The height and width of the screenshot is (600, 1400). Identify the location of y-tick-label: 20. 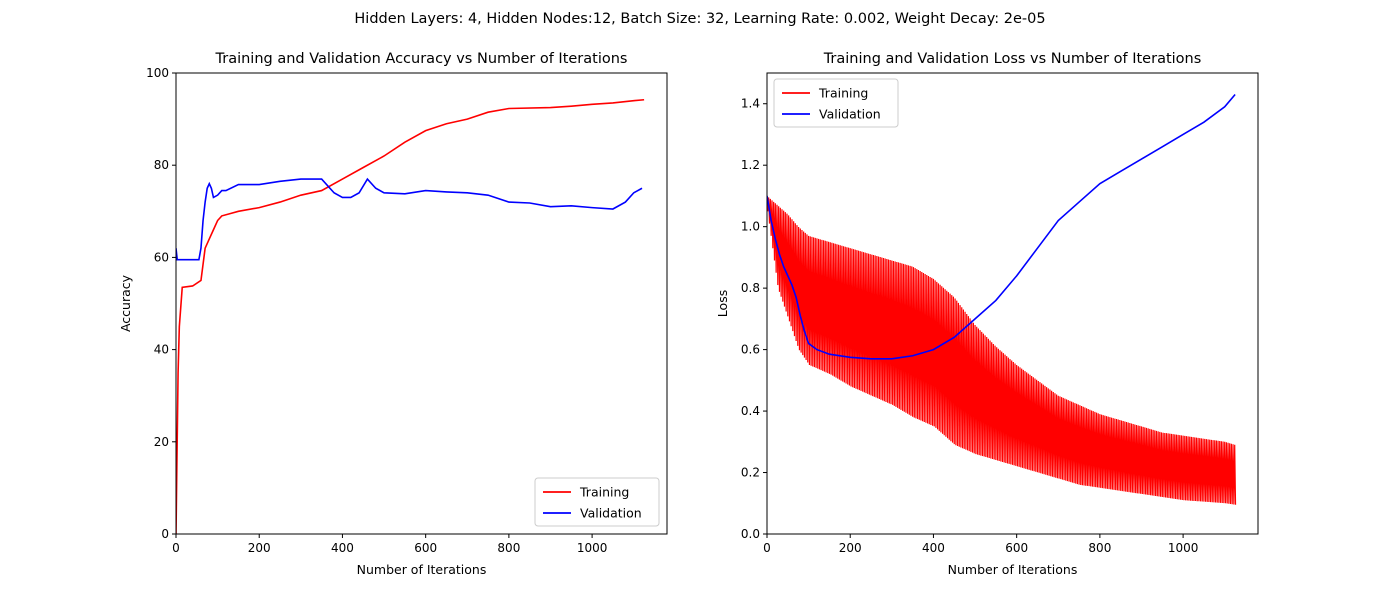
(161, 442).